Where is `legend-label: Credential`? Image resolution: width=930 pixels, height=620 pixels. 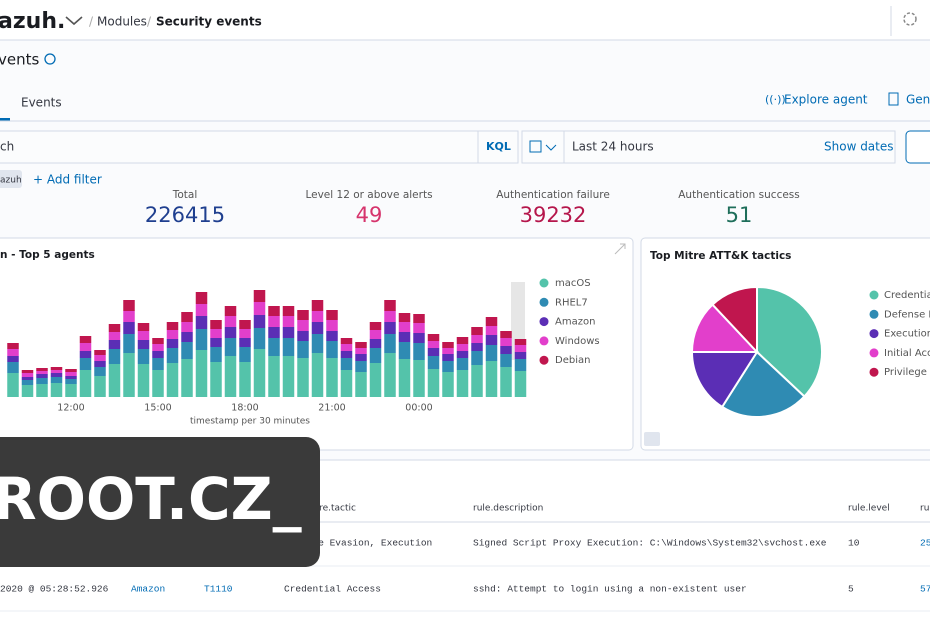 legend-label: Credential is located at coordinates (907, 295).